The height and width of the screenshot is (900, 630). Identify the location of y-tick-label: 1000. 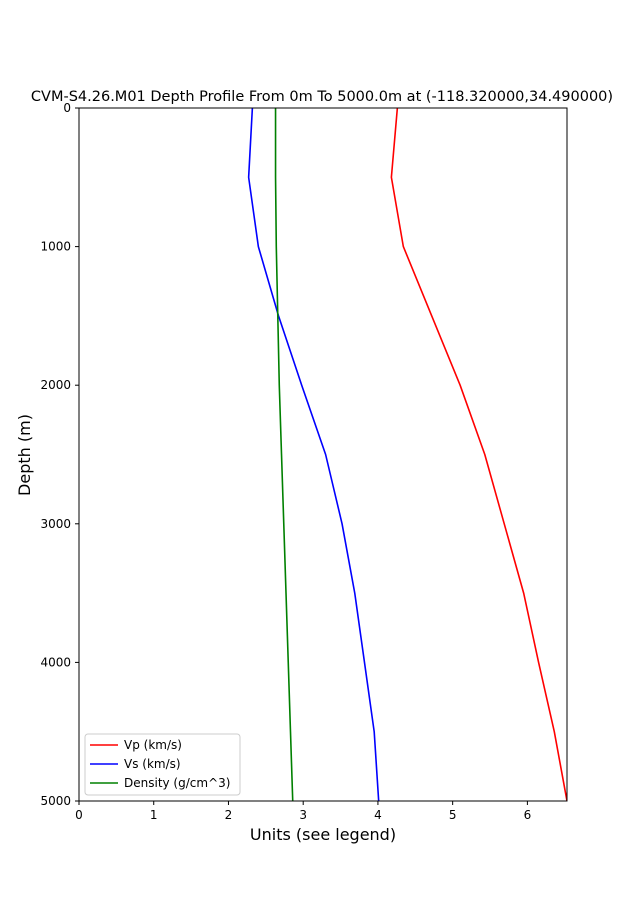
(55, 247).